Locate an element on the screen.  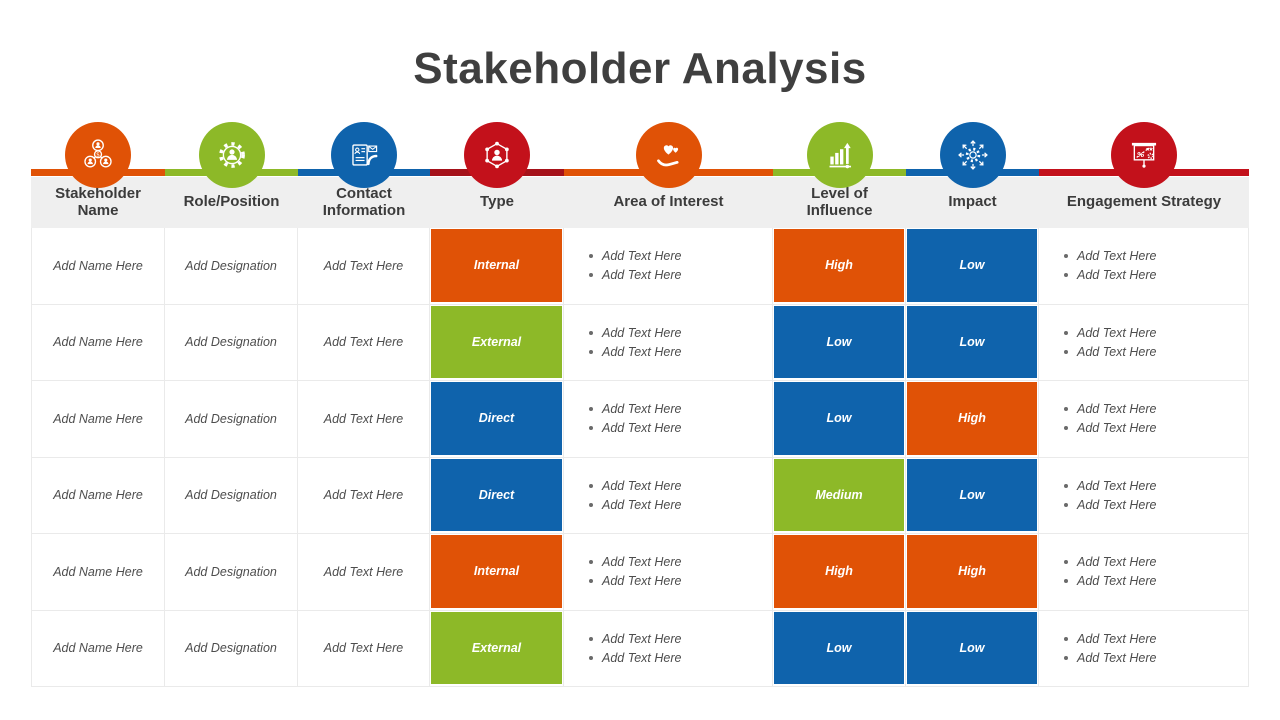
type-cell: External is located at coordinates (497, 342).